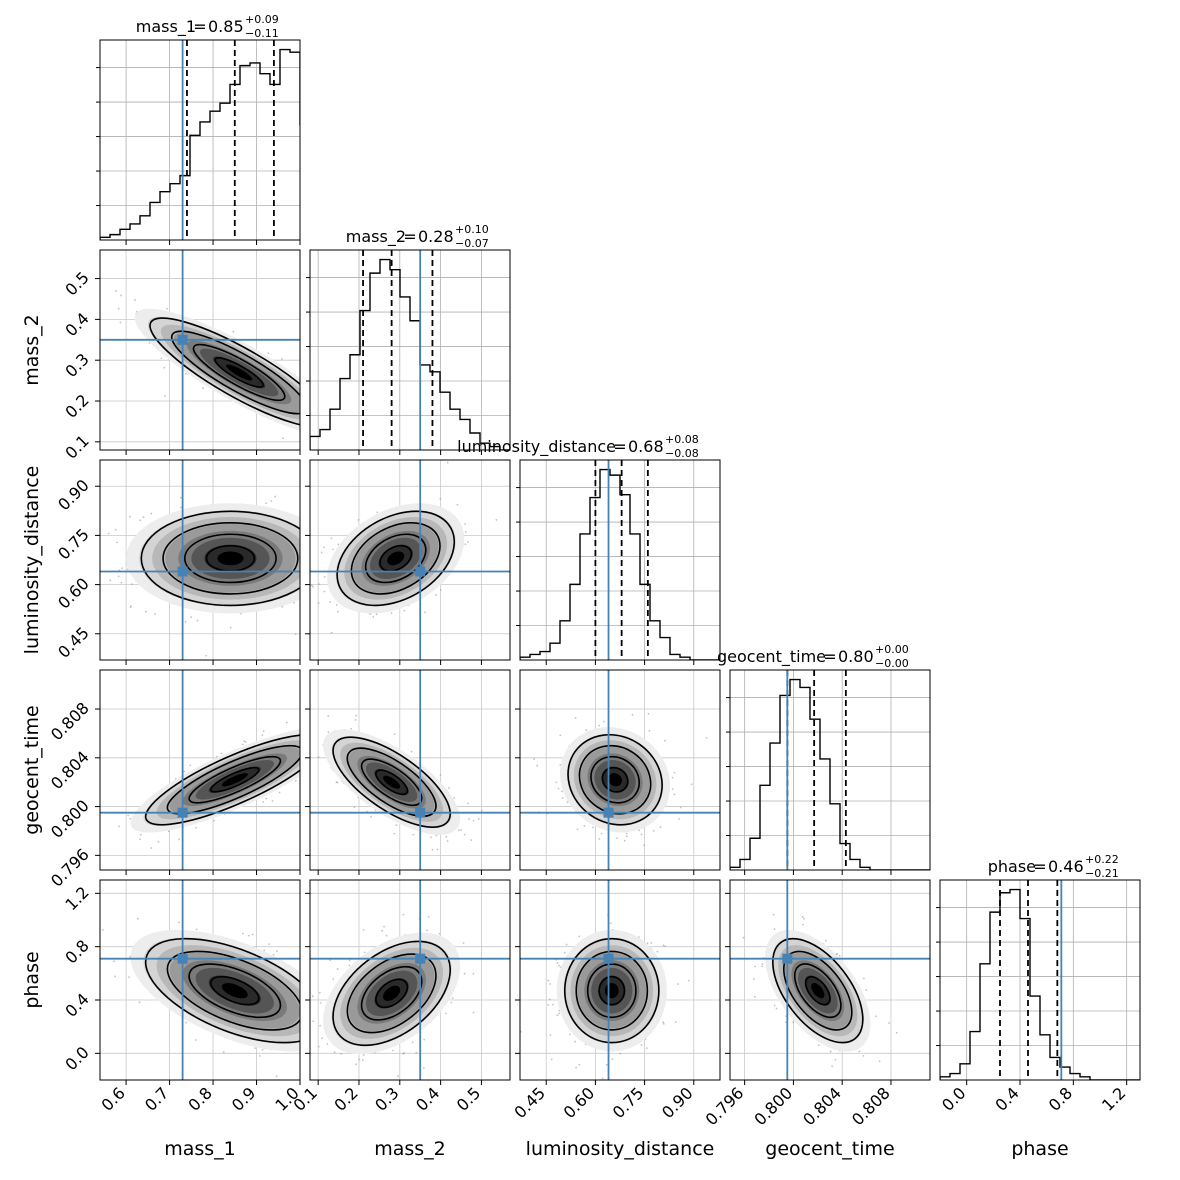 This screenshot has width=1180, height=1180. What do you see at coordinates (578, 446) in the screenshot?
I see `title-luminosity_distance: luminosity_distance= 0.68 +0.08−0.08` at bounding box center [578, 446].